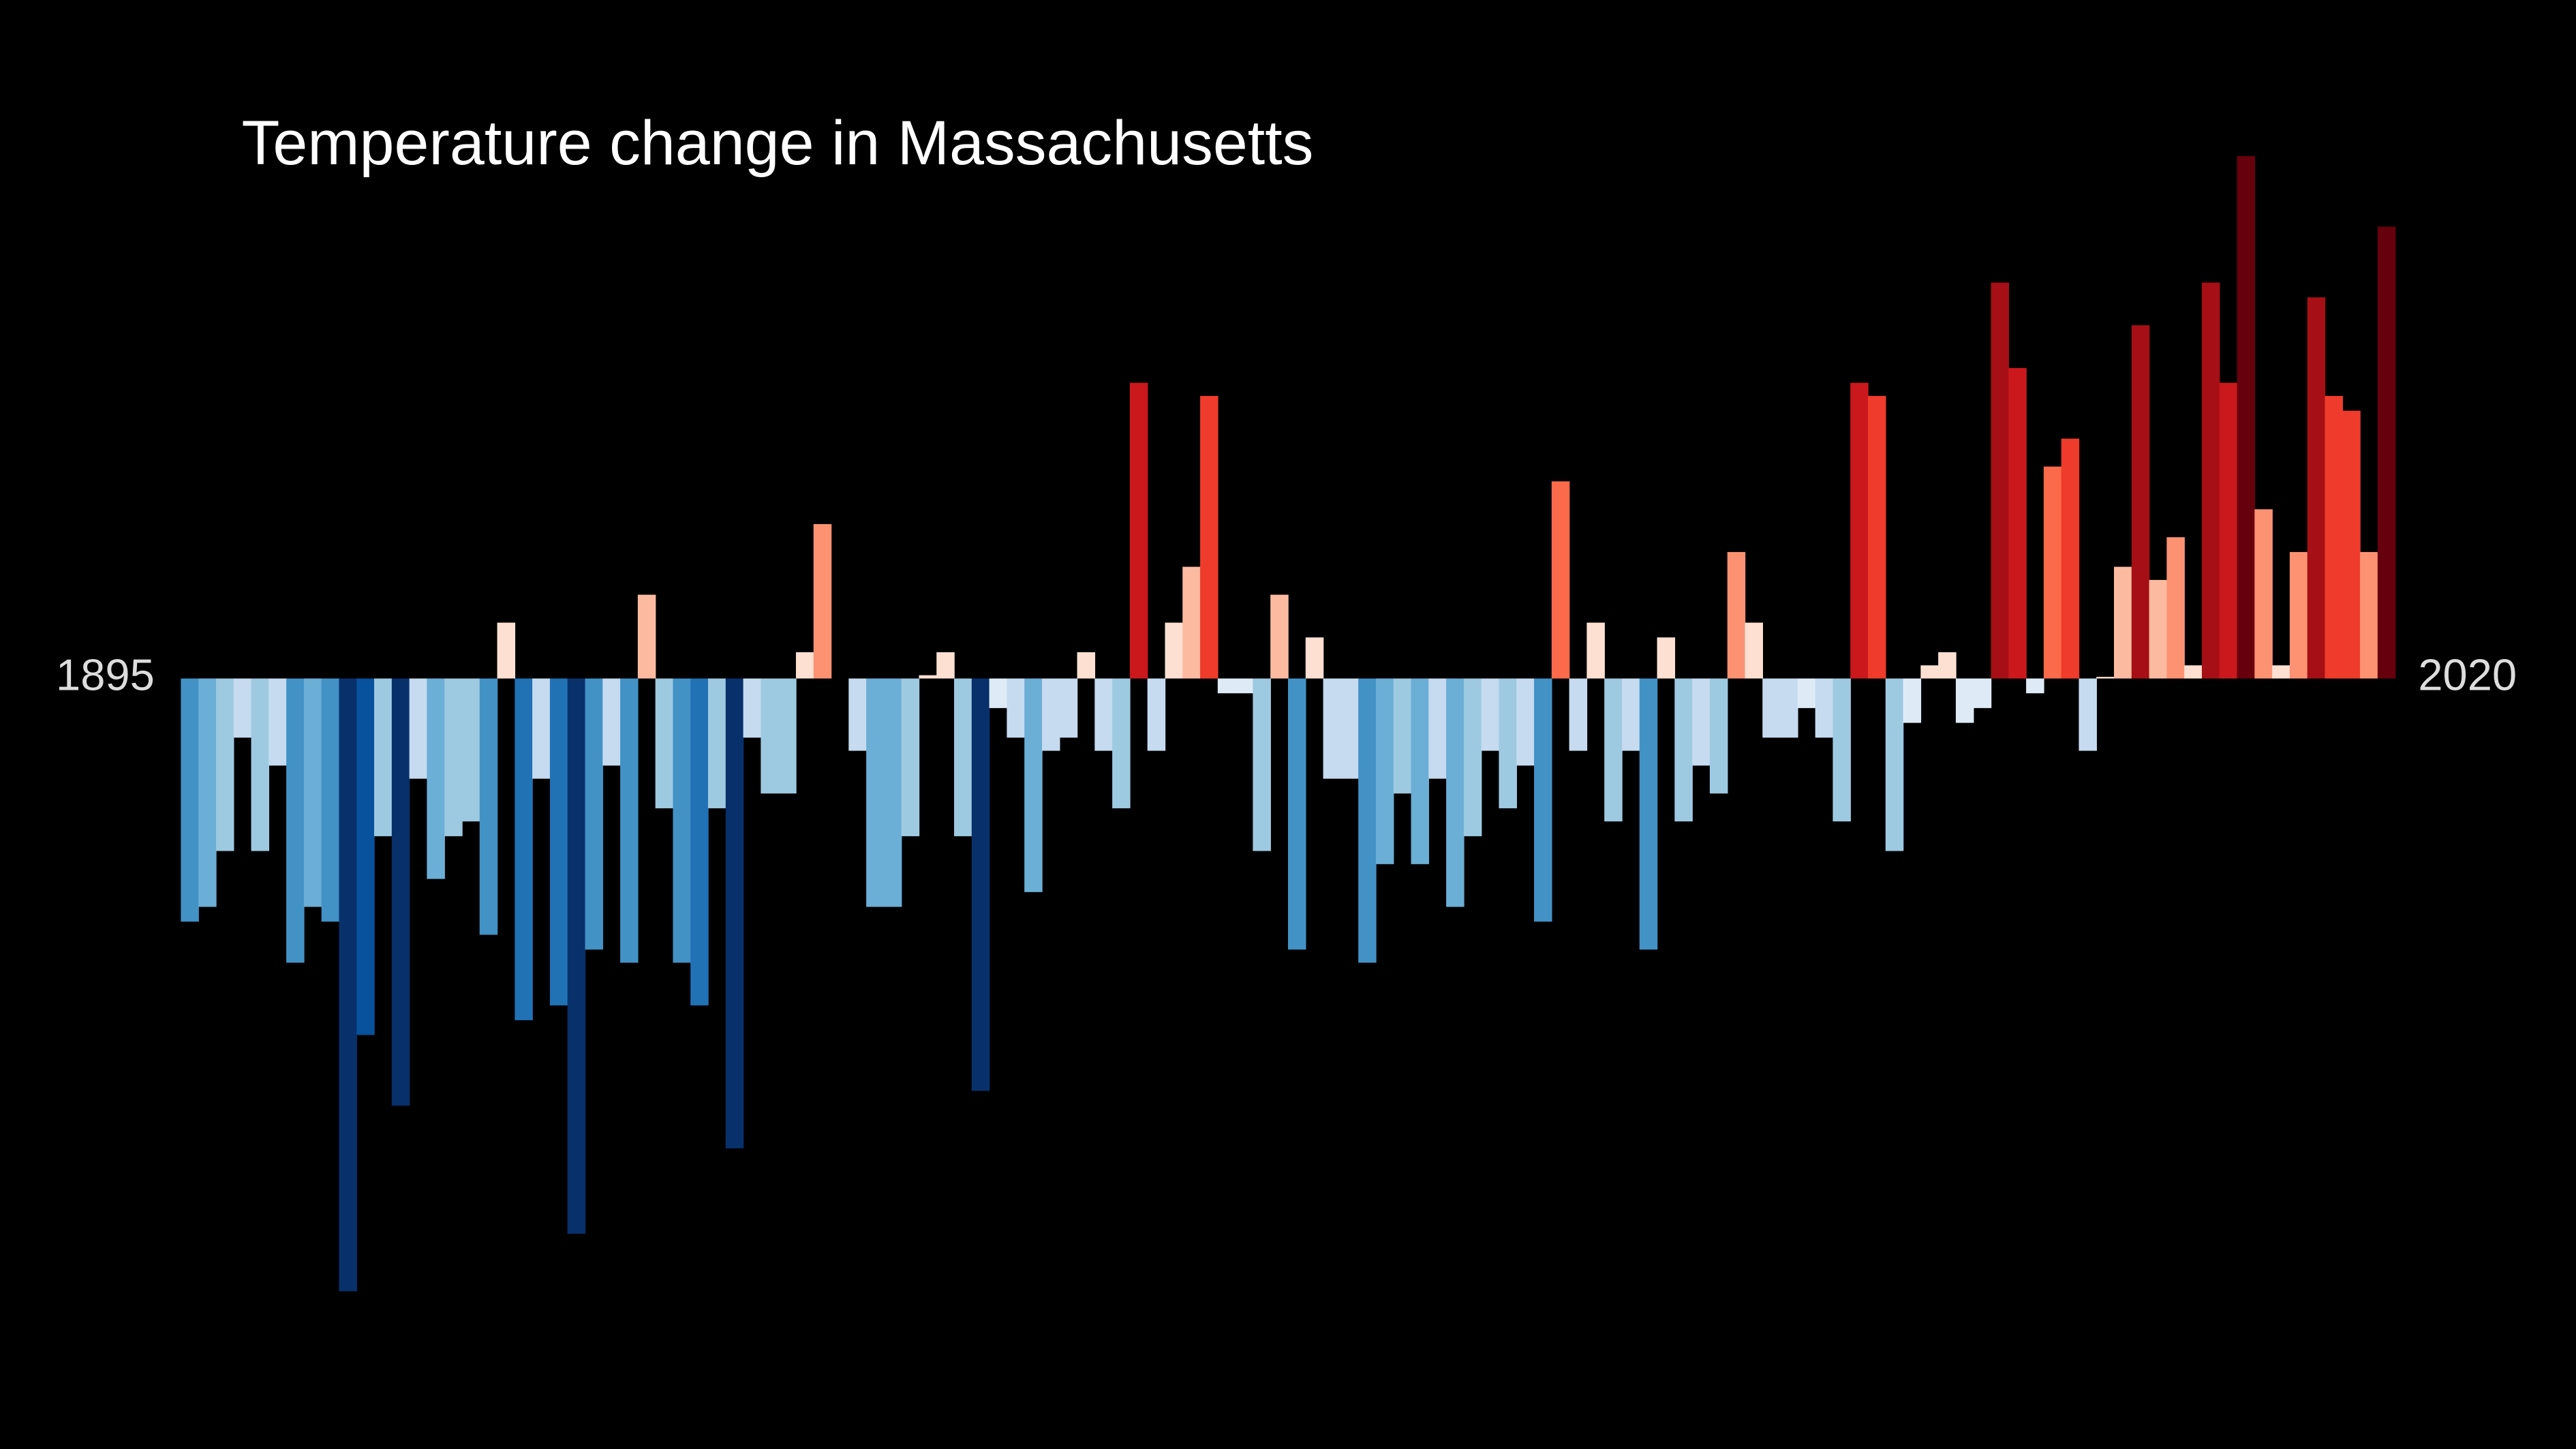 The width and height of the screenshot is (2576, 1449). I want to click on x-tick-label: 1895, so click(105, 675).